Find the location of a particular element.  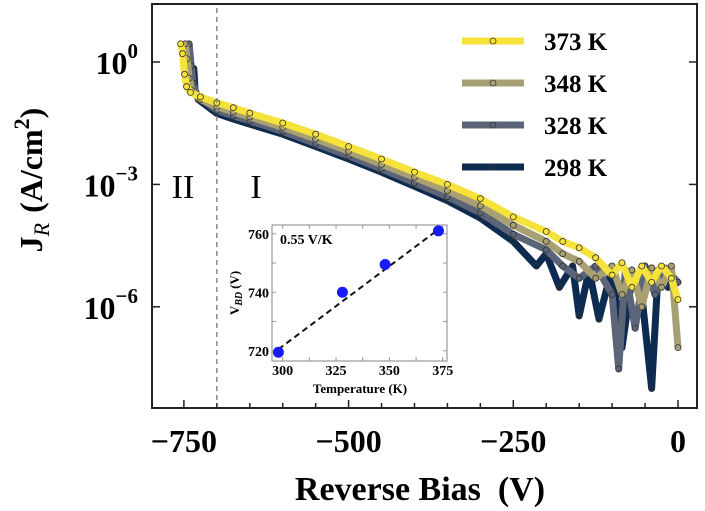

inset-y-axis-label: VBD (V) is located at coordinates (236, 293).